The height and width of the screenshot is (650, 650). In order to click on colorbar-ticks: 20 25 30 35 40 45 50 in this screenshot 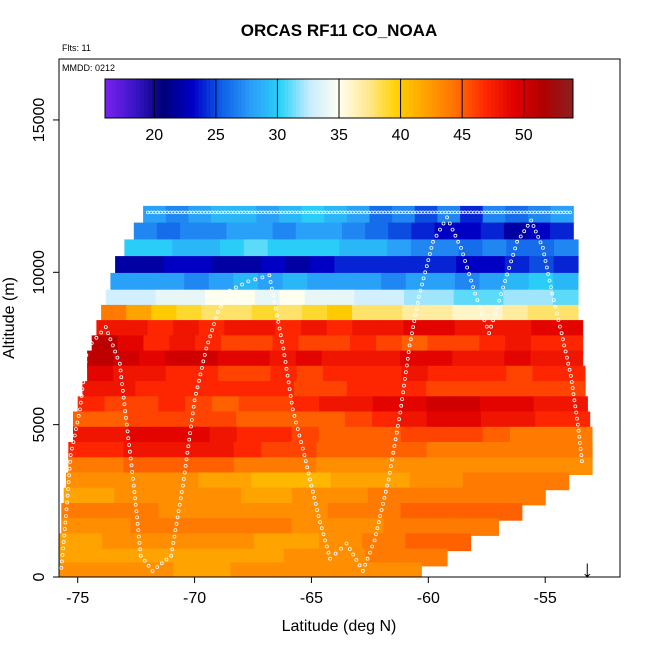, I will do `click(339, 111)`.